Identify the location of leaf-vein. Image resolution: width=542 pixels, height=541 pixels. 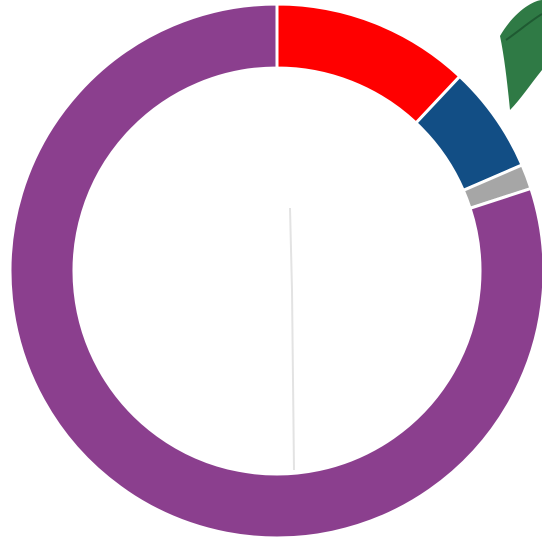
(523, 27).